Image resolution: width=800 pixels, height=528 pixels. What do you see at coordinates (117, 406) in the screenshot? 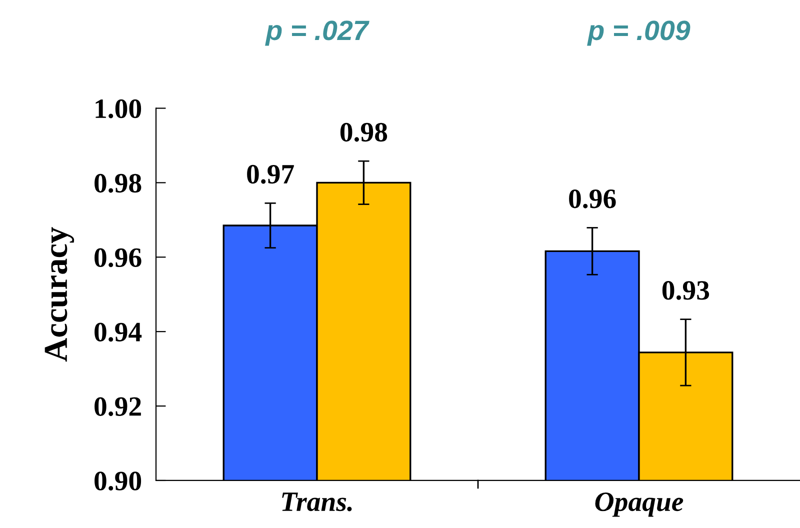
I see `y-tick-label: 0.92` at bounding box center [117, 406].